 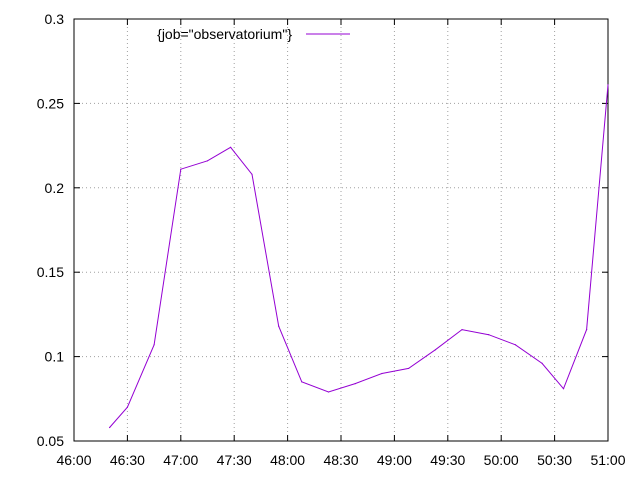 I want to click on x-tick-label: 49:30, so click(x=447, y=460).